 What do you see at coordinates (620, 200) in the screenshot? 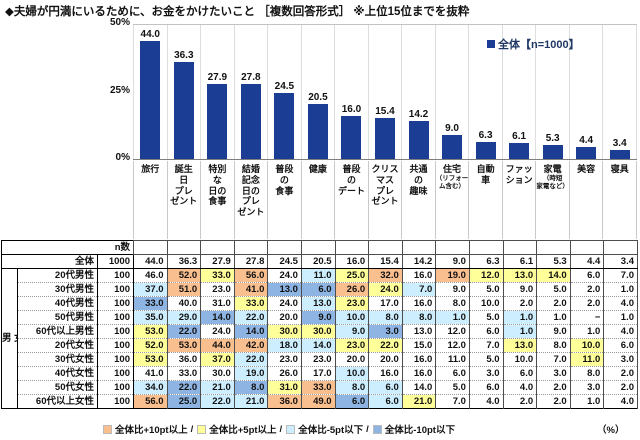
I see `category-cell: 寝具` at bounding box center [620, 200].